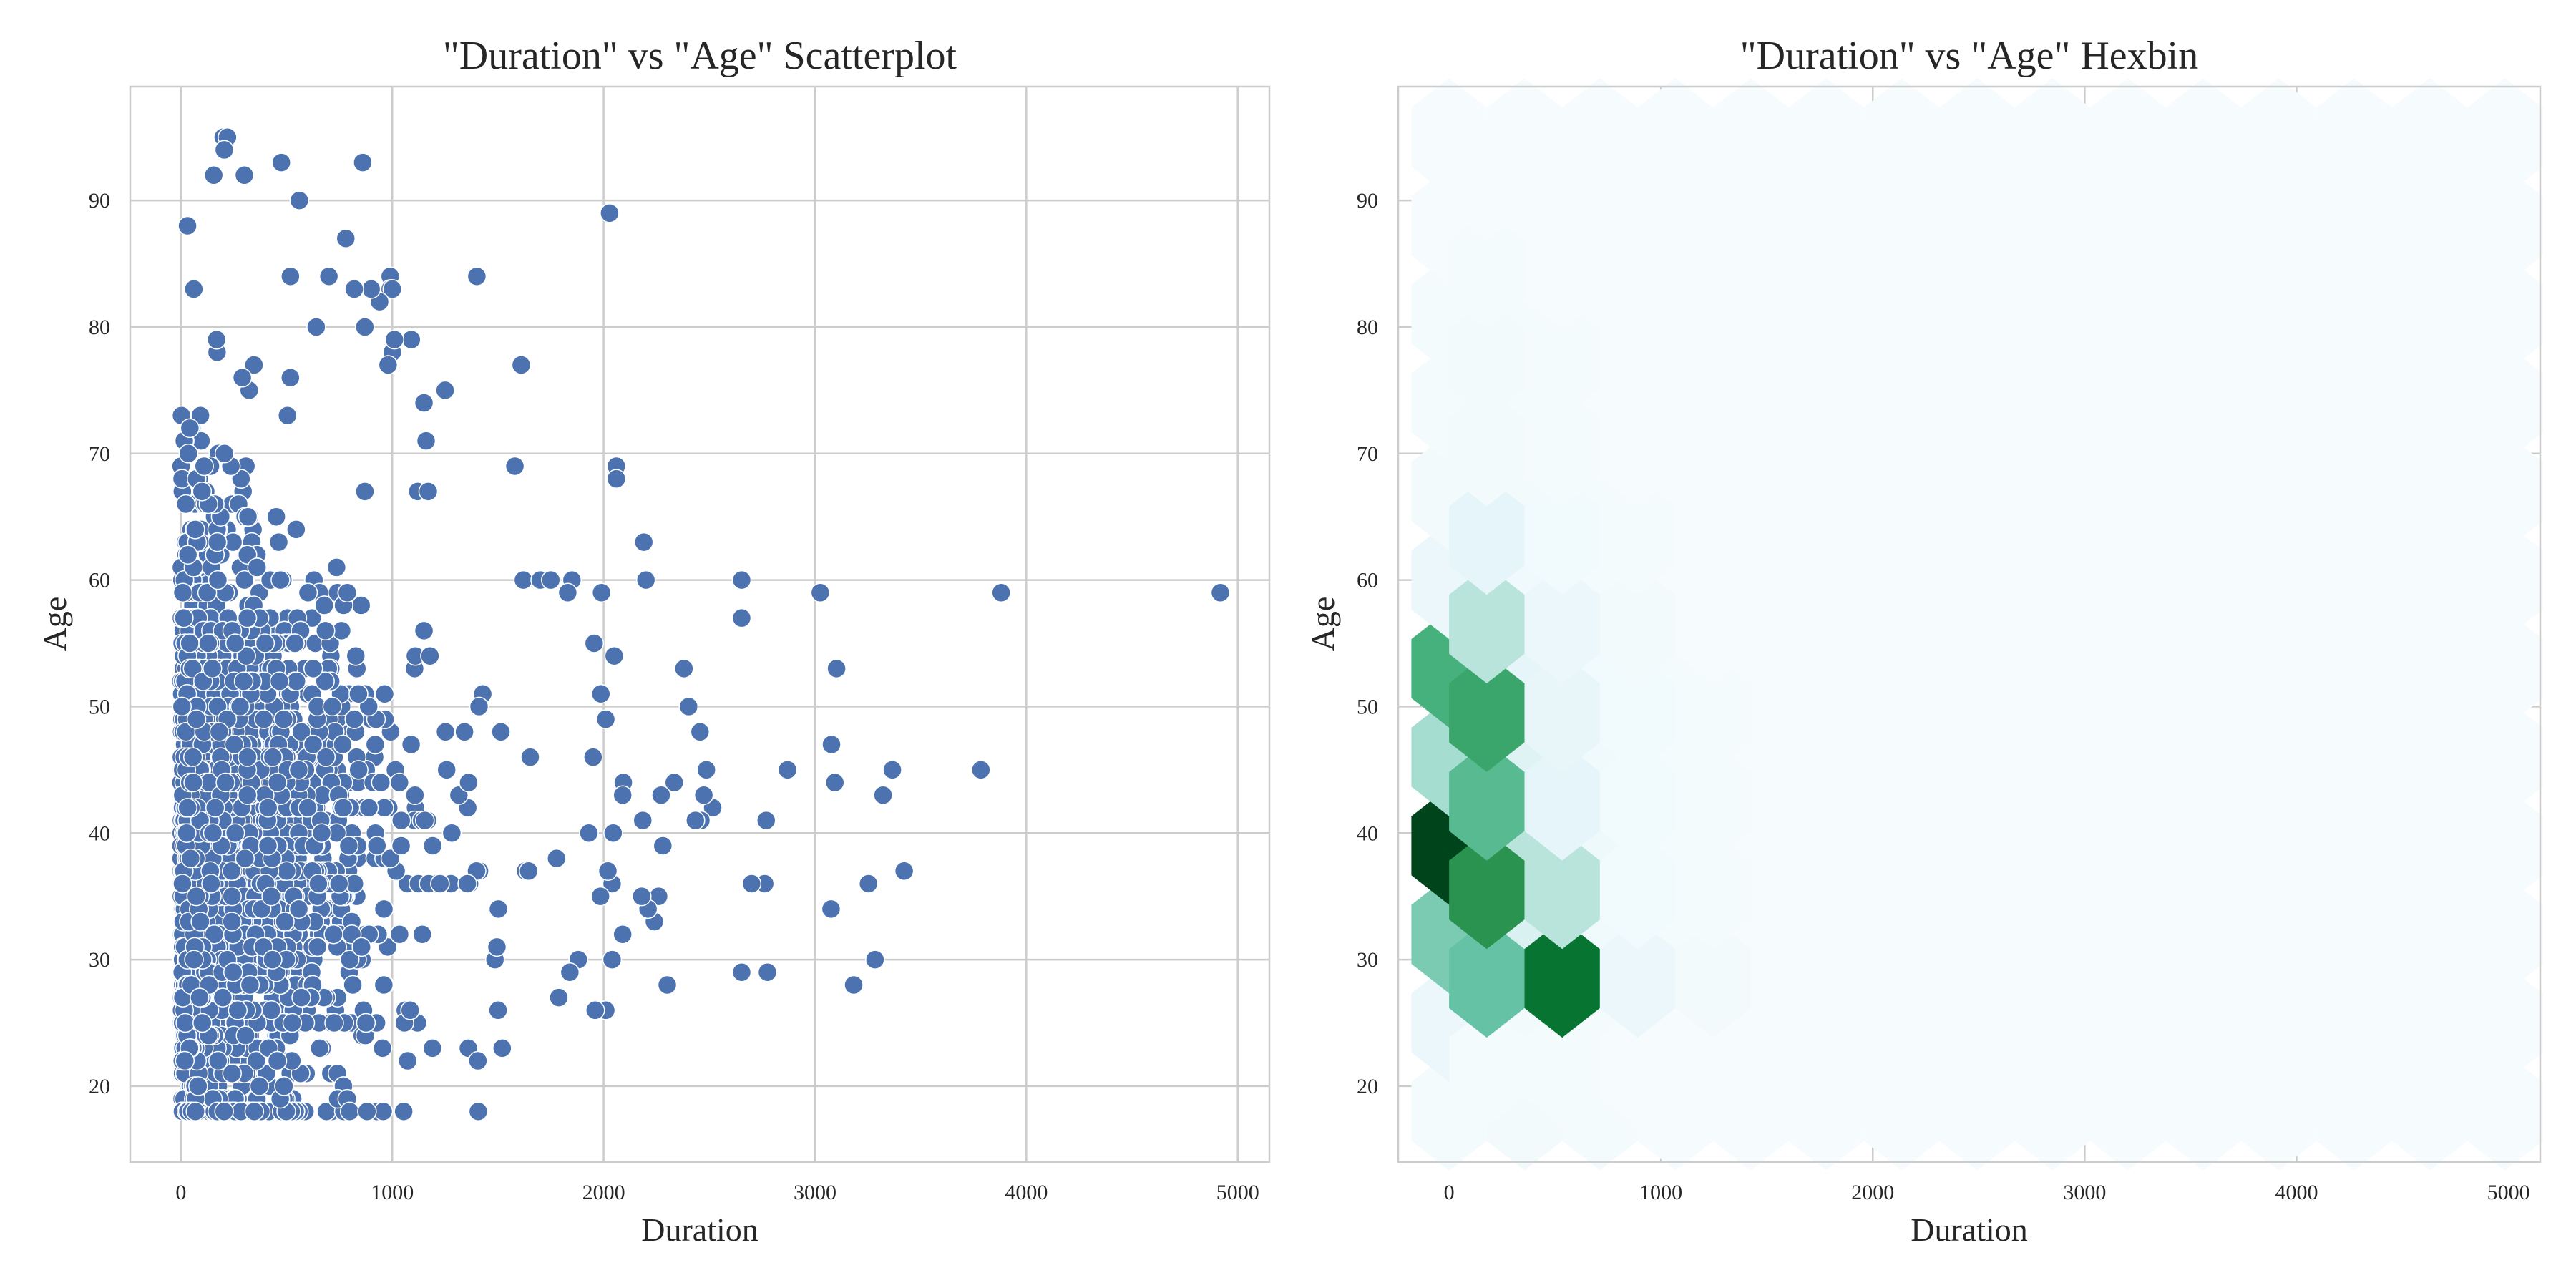  What do you see at coordinates (700, 56) in the screenshot?
I see `scatter-title: "Duration" vs "Age" Scatterplot` at bounding box center [700, 56].